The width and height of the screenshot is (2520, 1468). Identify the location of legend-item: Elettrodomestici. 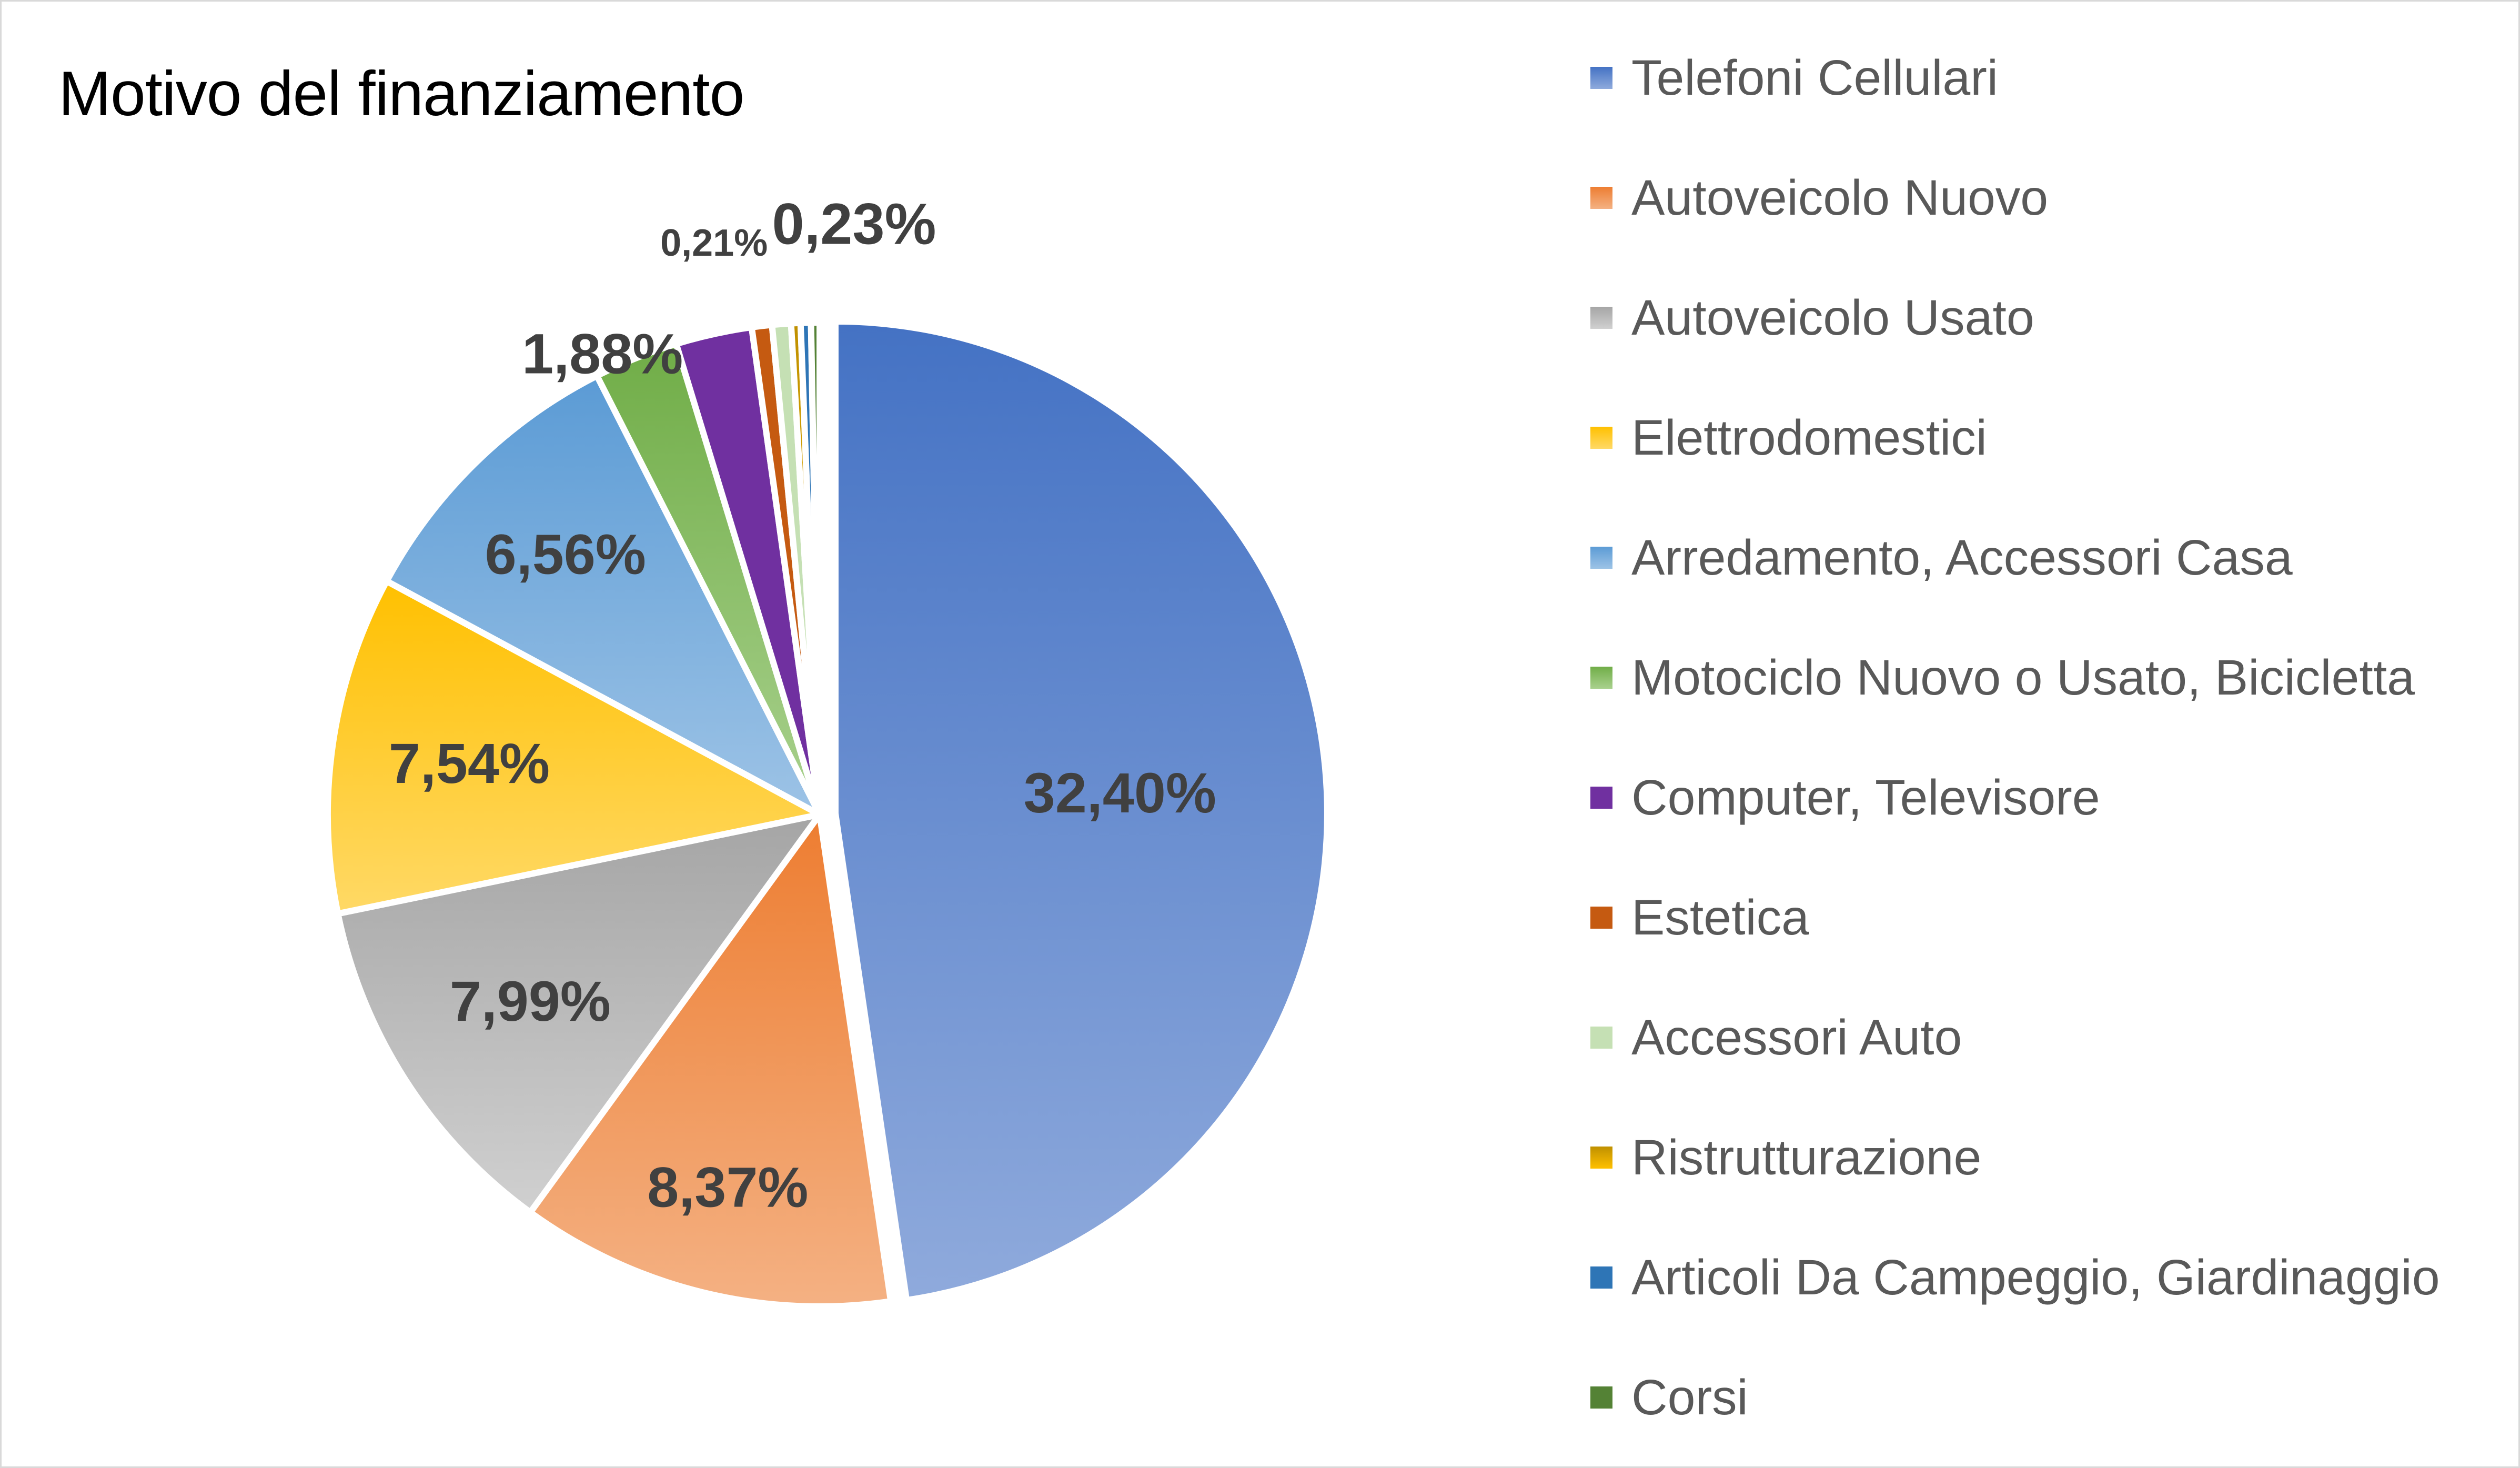
(1788, 438).